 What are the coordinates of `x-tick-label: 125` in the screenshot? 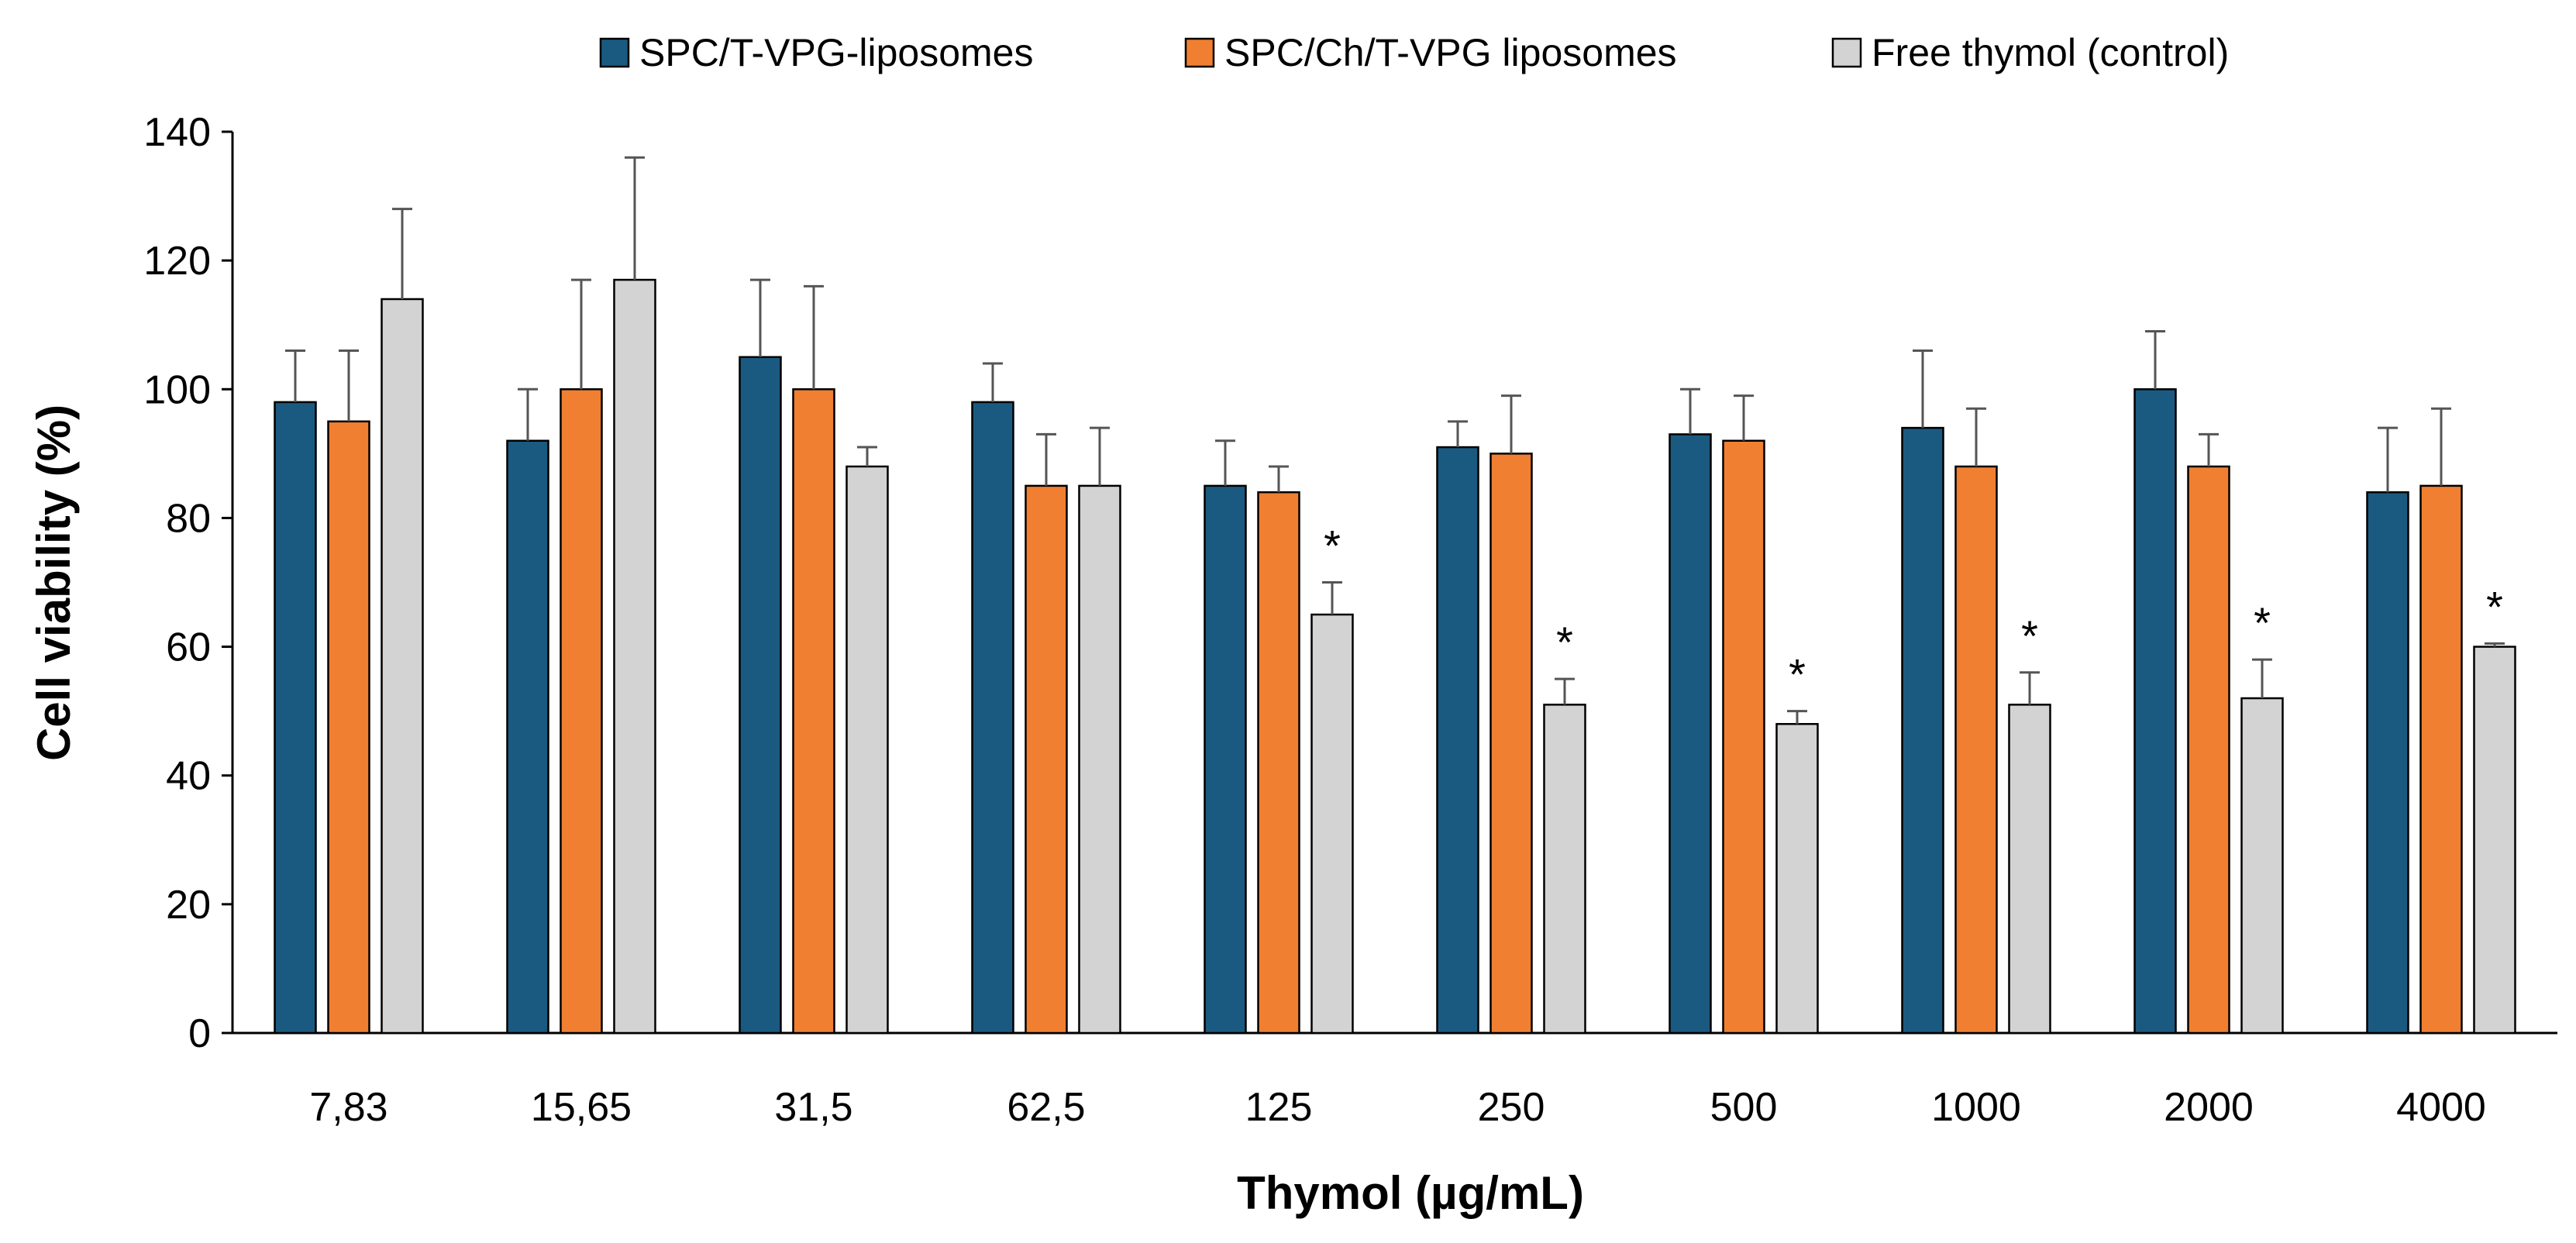 It's located at (1279, 1107).